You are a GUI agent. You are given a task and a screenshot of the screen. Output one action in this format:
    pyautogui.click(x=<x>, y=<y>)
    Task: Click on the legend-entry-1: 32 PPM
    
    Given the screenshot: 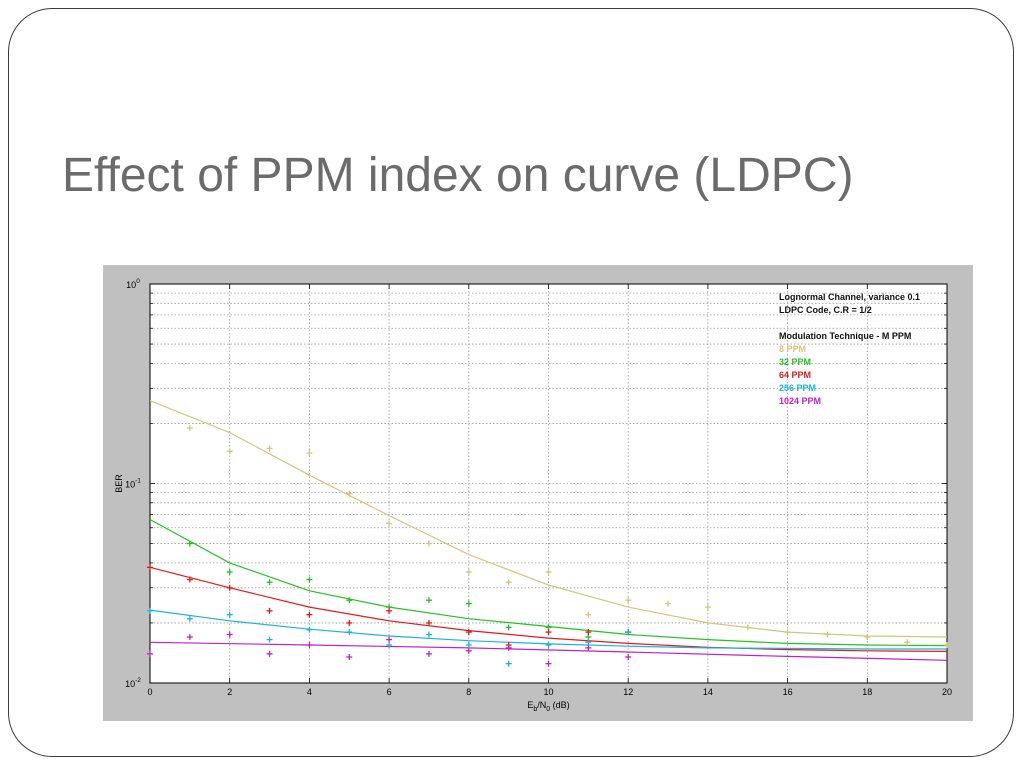 What is the action you would take?
    pyautogui.click(x=795, y=362)
    